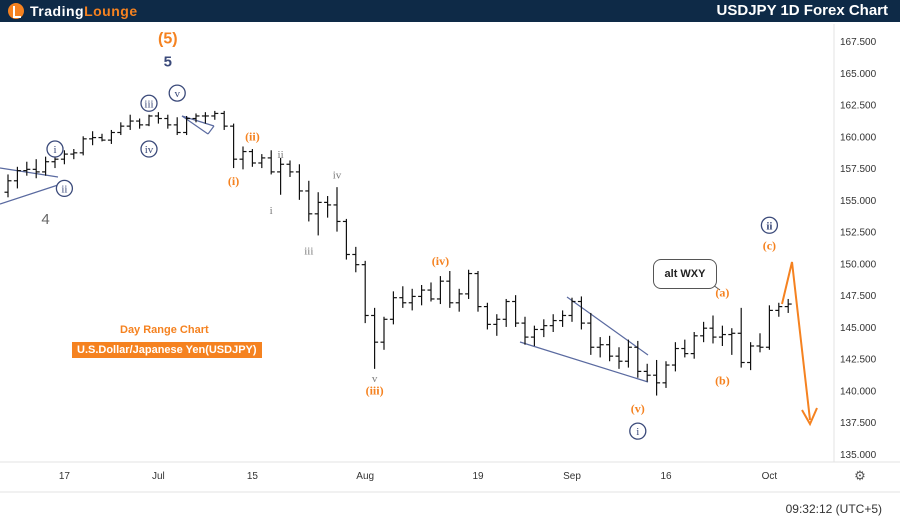 The image size is (900, 522). I want to click on x-tick-label: Aug, so click(365, 476).